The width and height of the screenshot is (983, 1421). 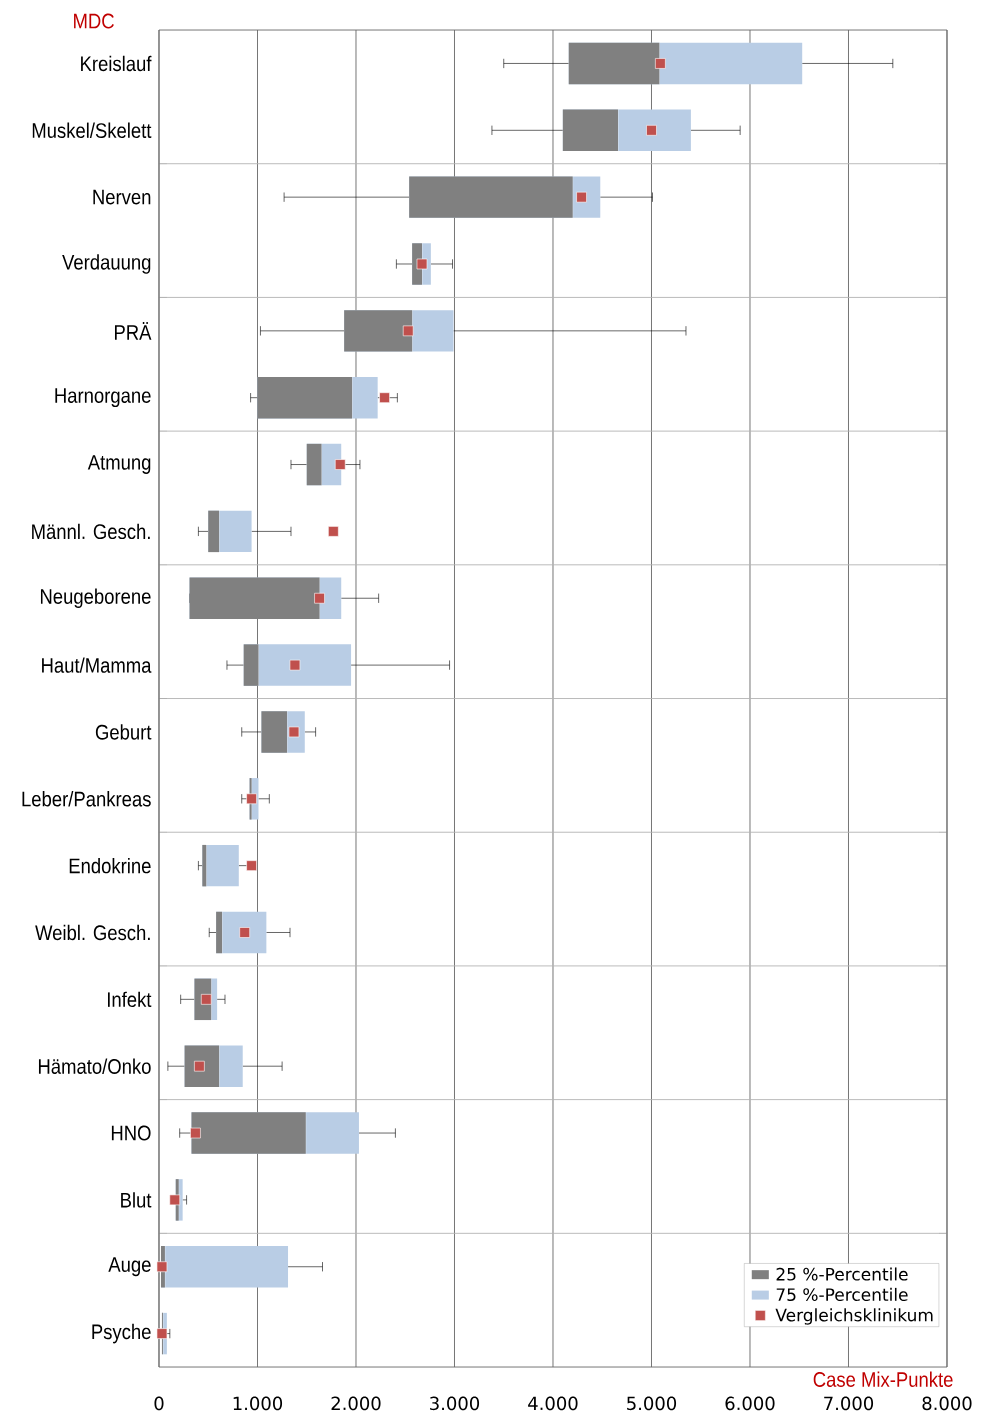 I want to click on legend-label: 25 %-Percentile, so click(x=842, y=1274).